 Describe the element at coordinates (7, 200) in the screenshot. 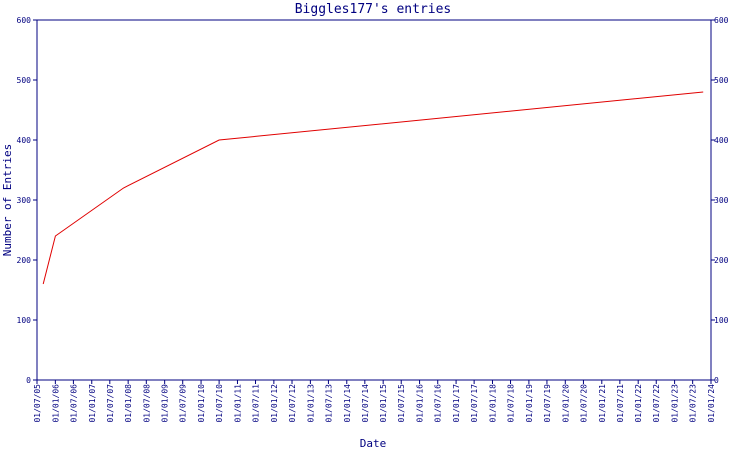

I see `y-axis-label: Number of Entries` at that location.